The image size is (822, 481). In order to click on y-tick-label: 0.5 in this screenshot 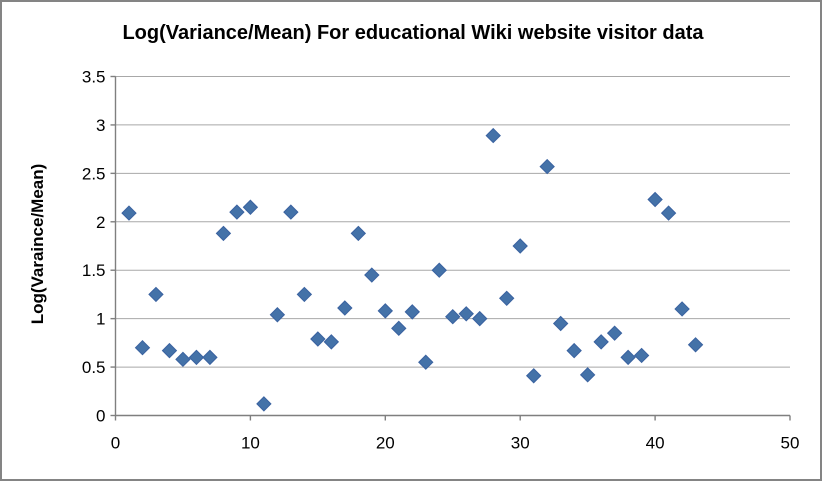, I will do `click(94, 367)`.